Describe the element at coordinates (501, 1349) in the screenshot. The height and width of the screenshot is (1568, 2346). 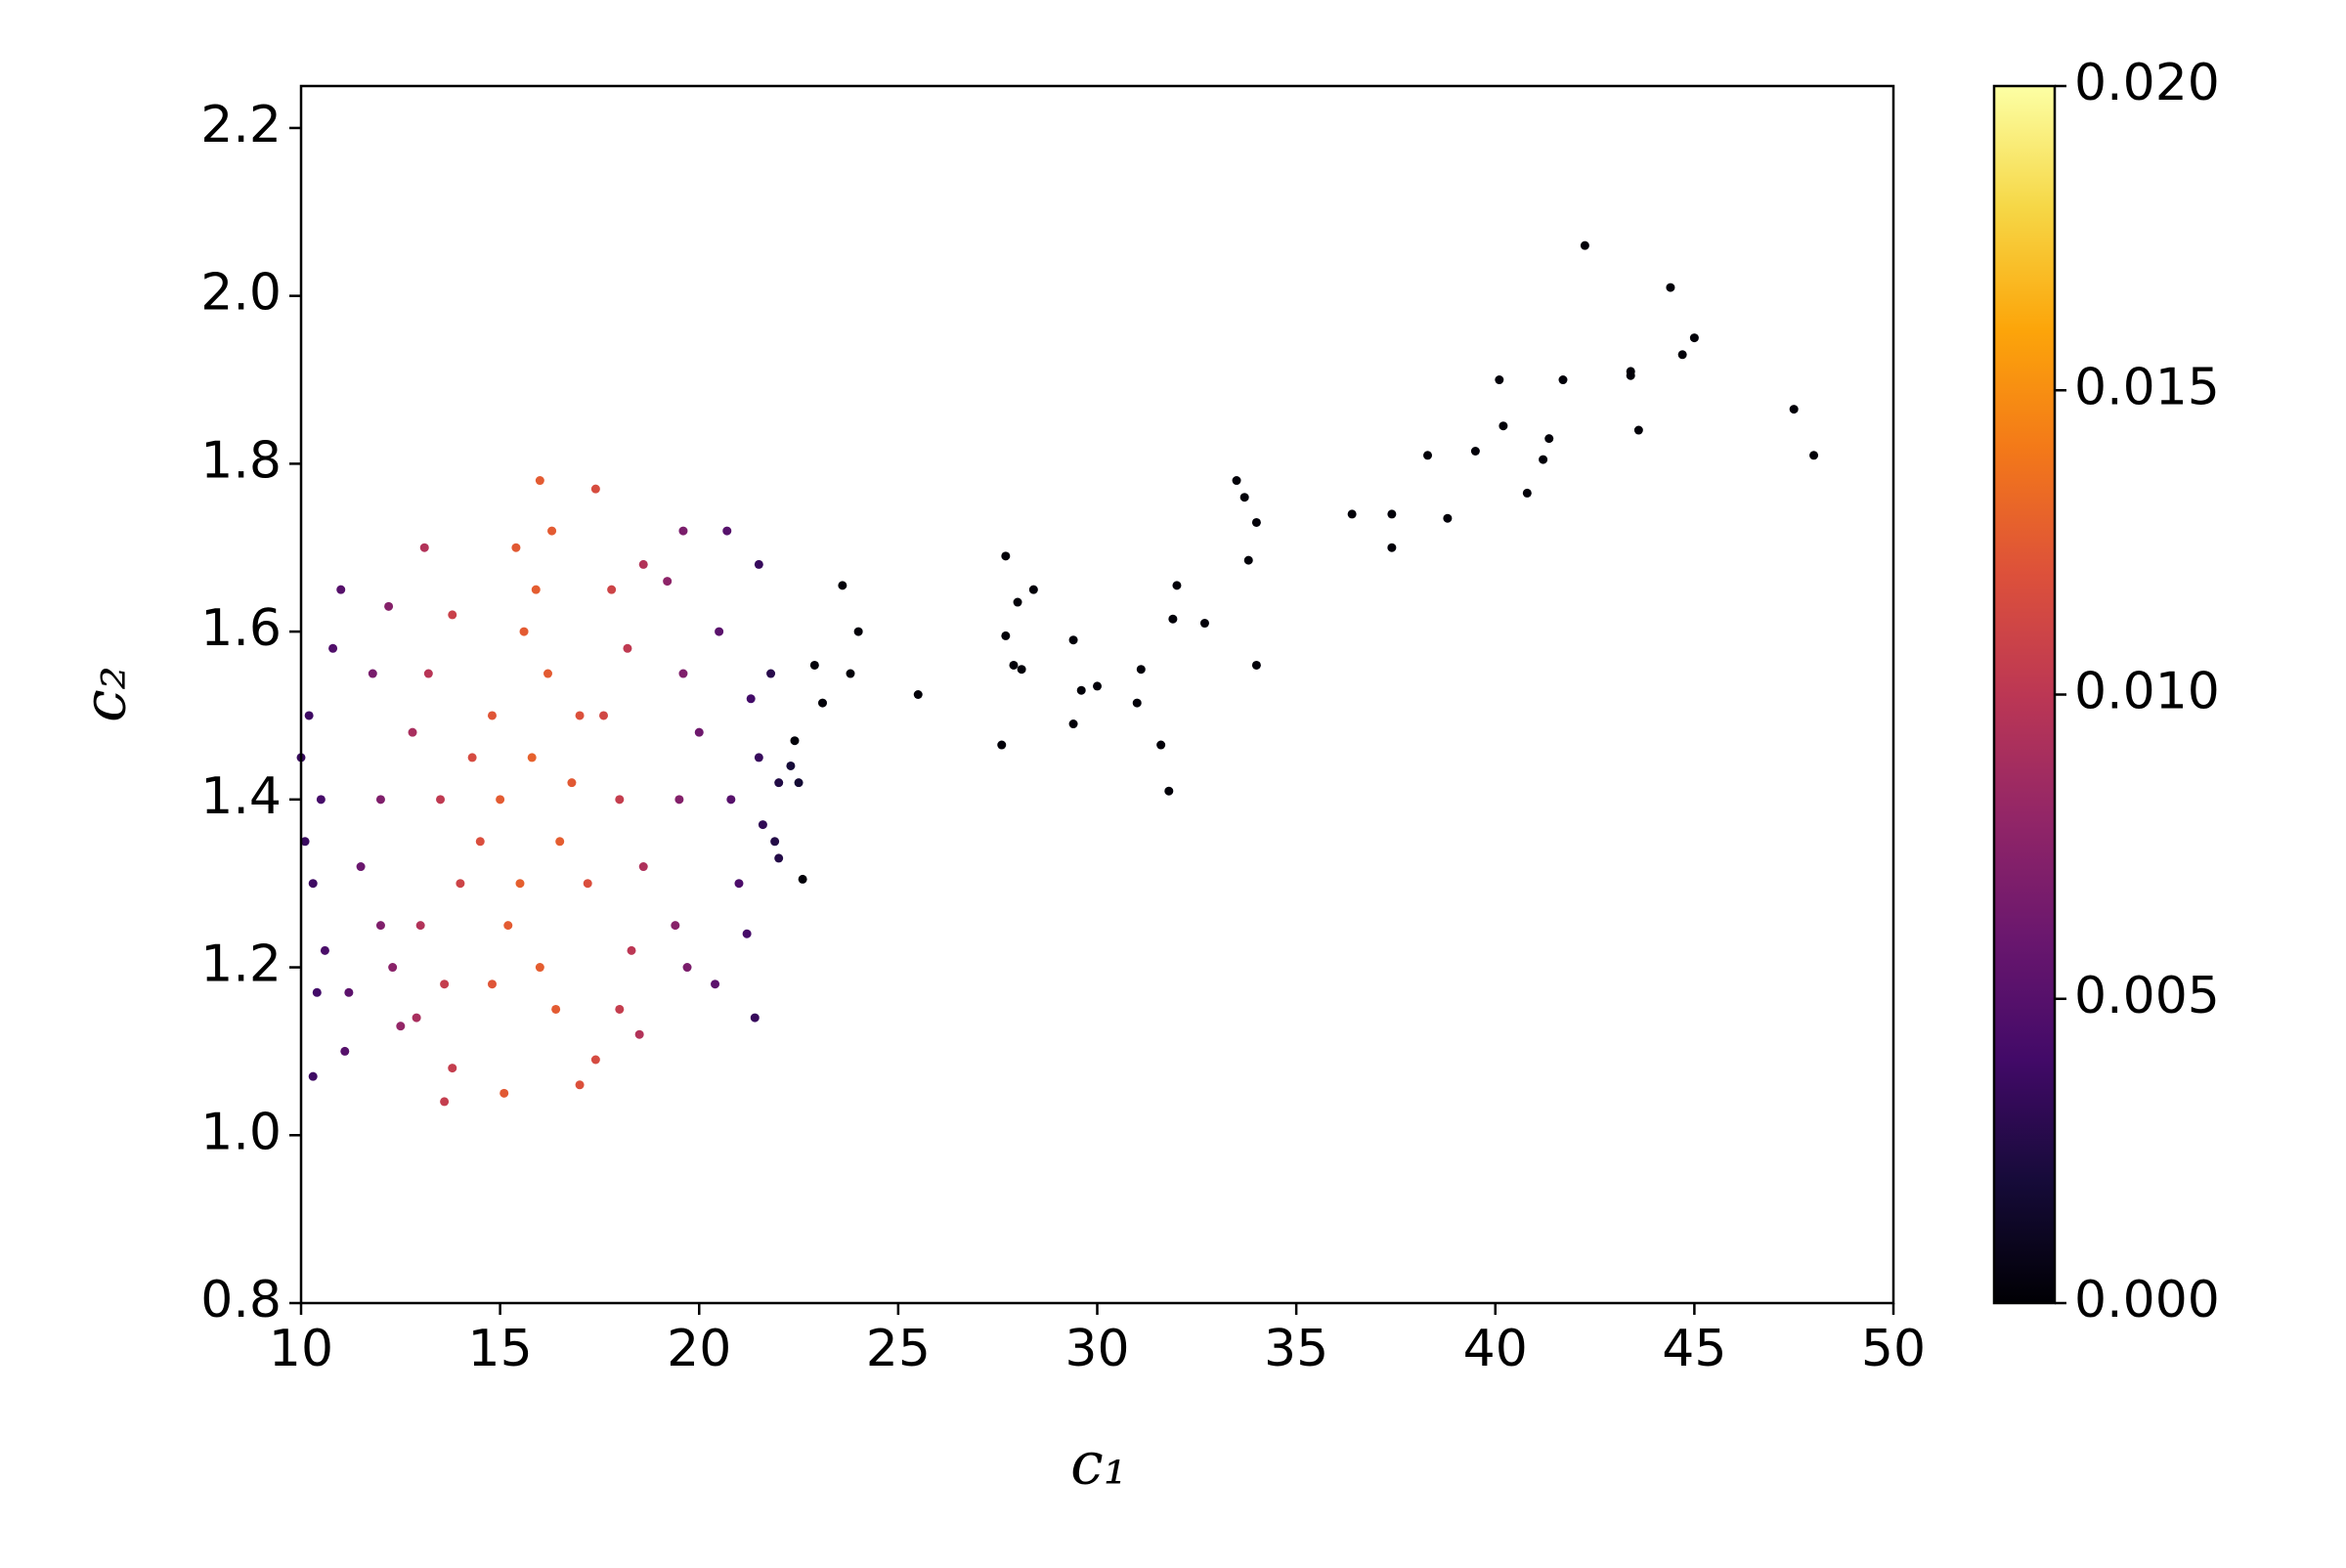
I see `x-tick-label: 15` at that location.